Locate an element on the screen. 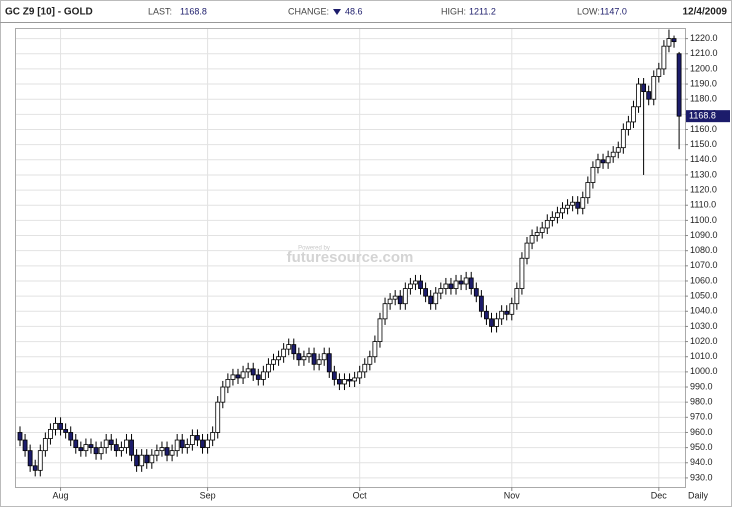 This screenshot has height=507, width=732. x-tick-label: Aug is located at coordinates (61, 495).